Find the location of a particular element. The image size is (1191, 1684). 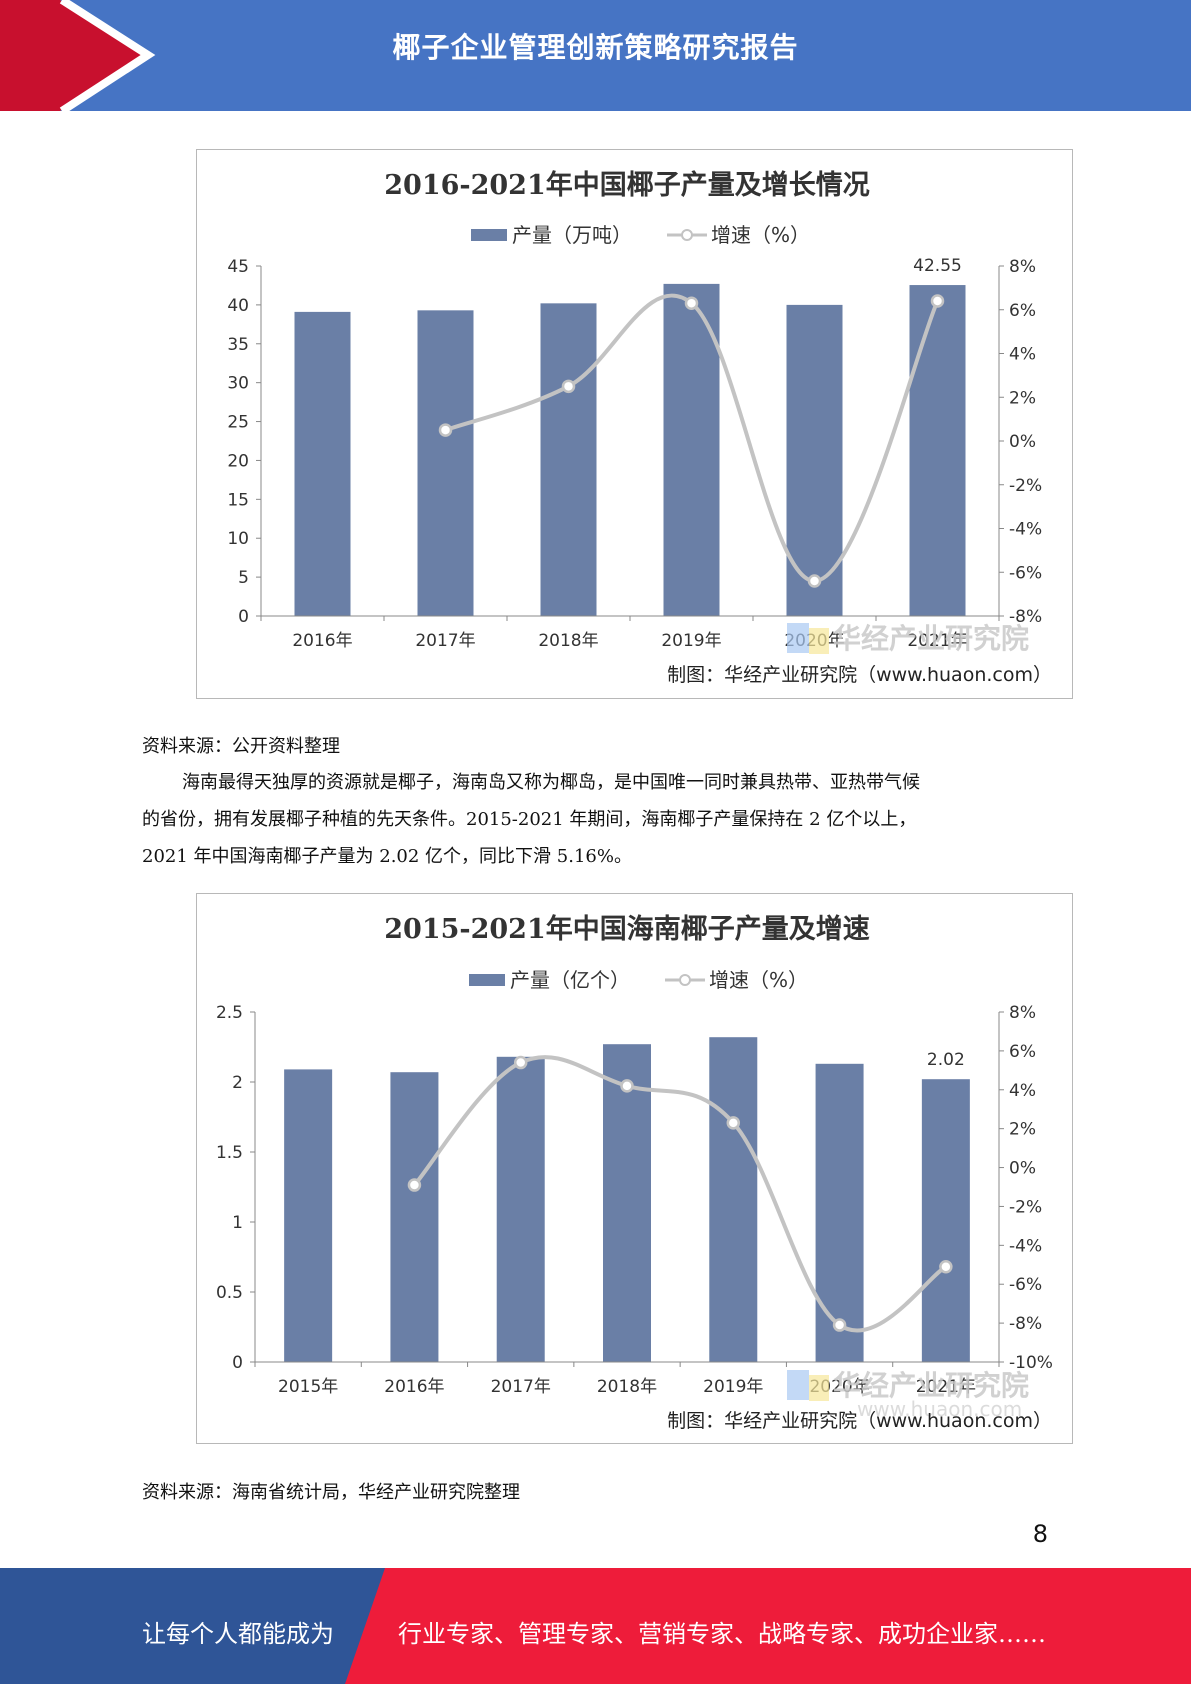

x-tick-label: 2021年 is located at coordinates (937, 641).